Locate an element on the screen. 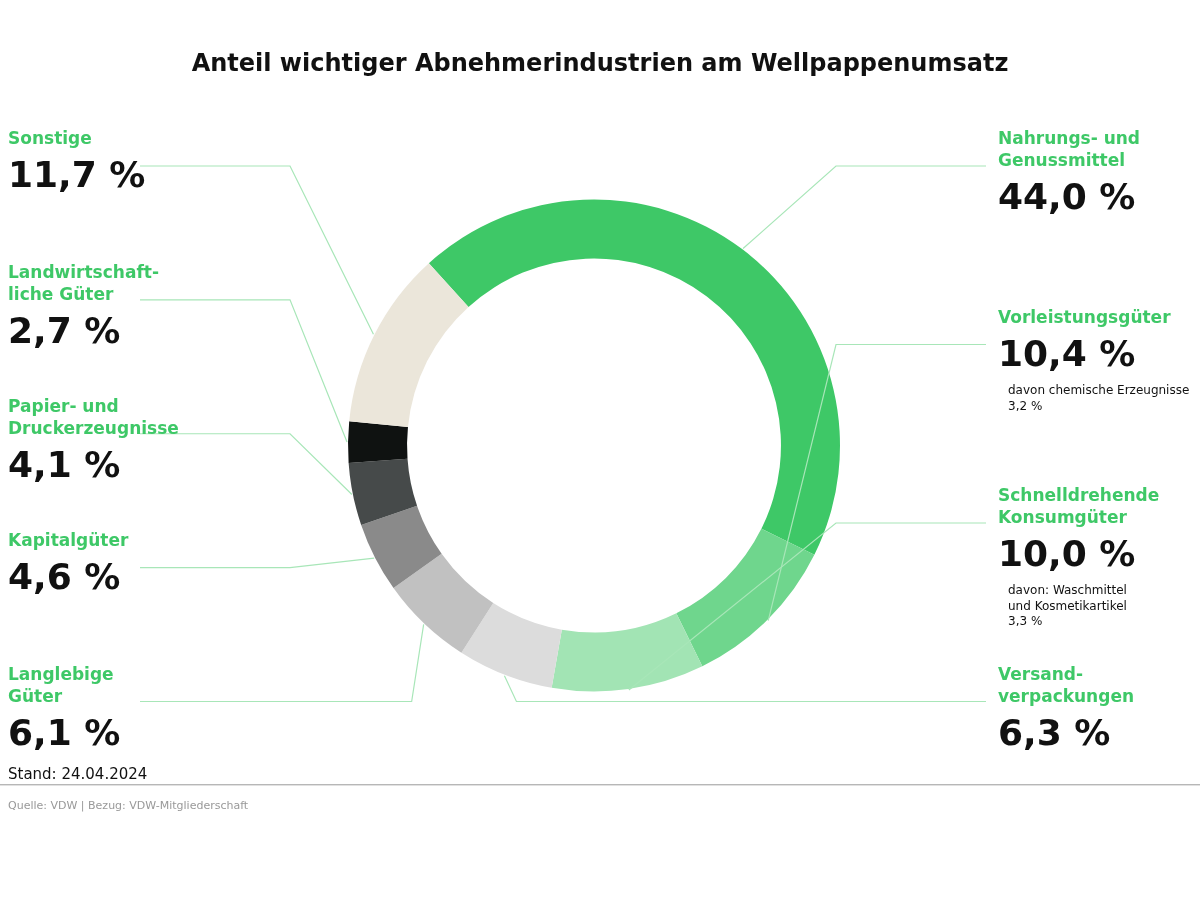 This screenshot has width=1200, height=900. data-label: 10,4 % is located at coordinates (1067, 353).